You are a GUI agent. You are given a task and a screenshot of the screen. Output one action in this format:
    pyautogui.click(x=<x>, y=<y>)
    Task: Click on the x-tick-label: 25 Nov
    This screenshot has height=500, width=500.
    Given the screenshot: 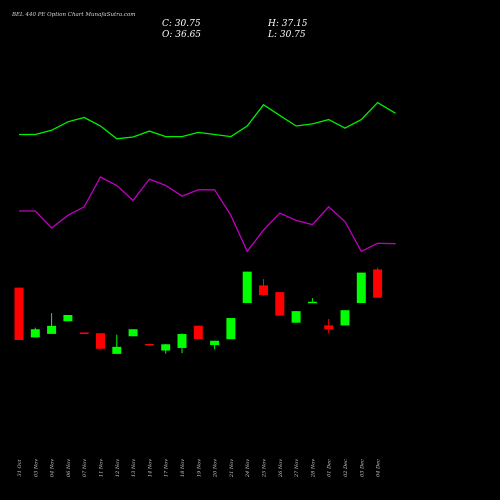 What is the action you would take?
    pyautogui.click(x=265, y=468)
    